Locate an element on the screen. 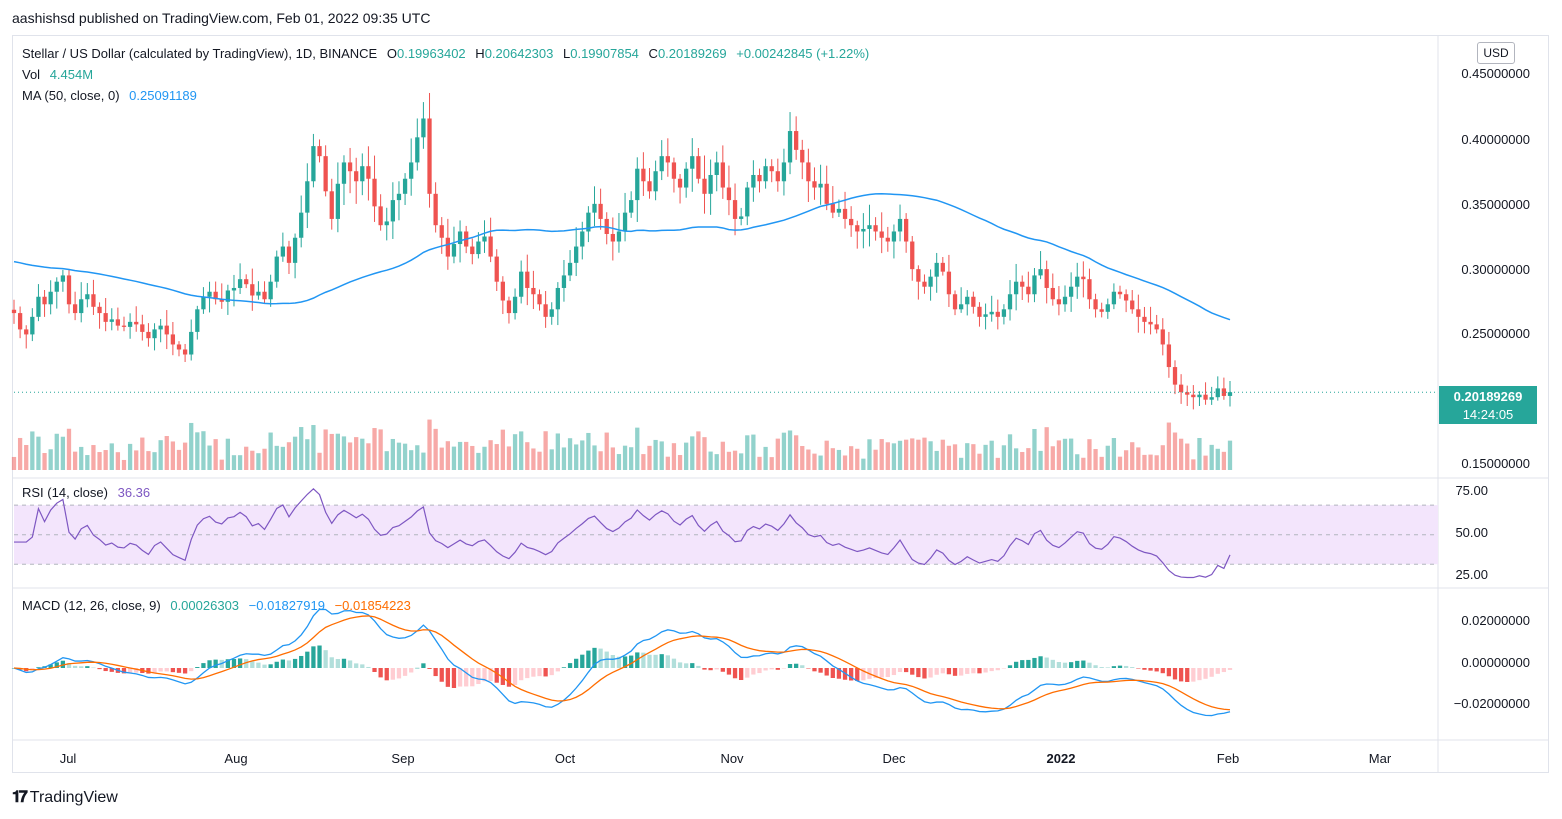 The height and width of the screenshot is (819, 1562). volume-value: 4.454M is located at coordinates (71, 74).